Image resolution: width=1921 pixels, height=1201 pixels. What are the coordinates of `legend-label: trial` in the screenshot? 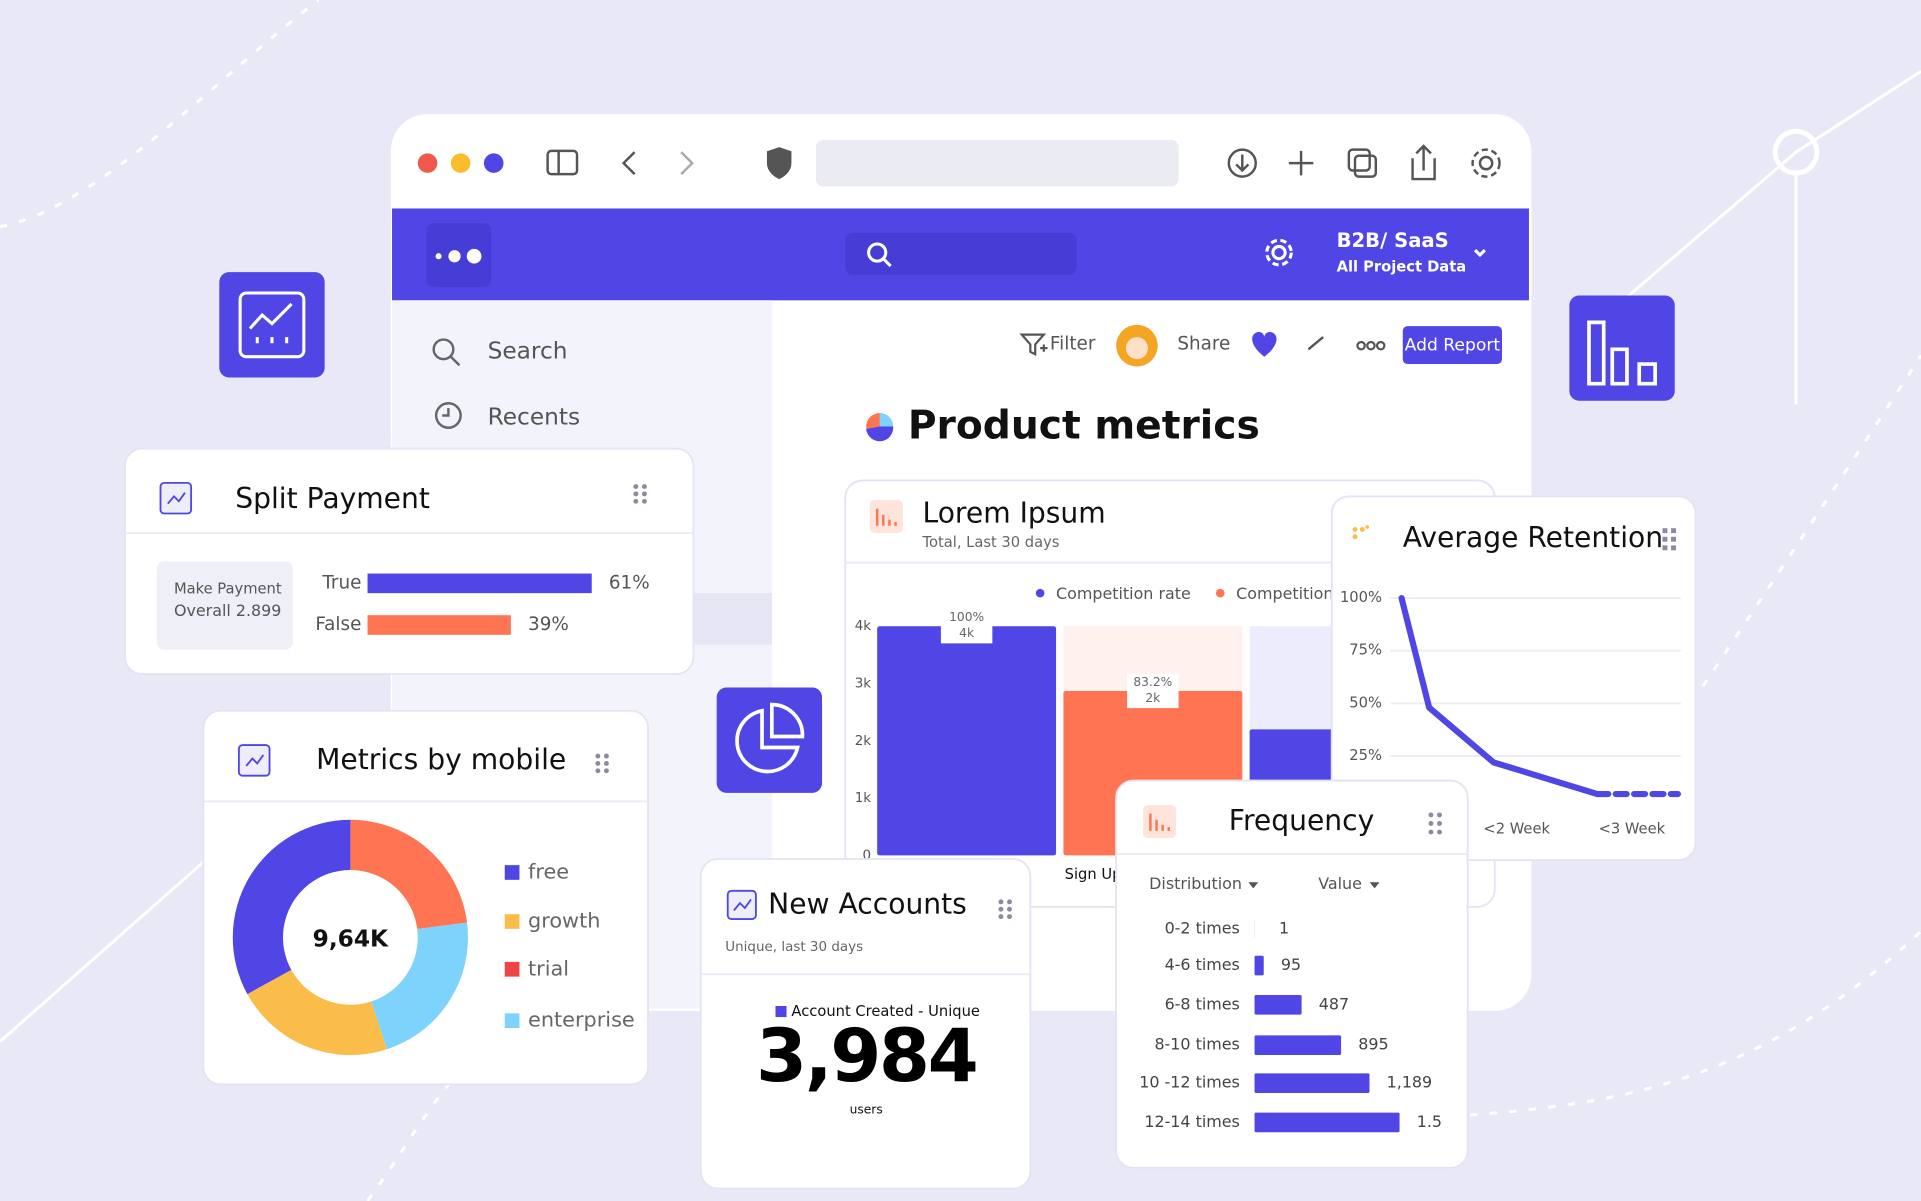 It's located at (548, 968).